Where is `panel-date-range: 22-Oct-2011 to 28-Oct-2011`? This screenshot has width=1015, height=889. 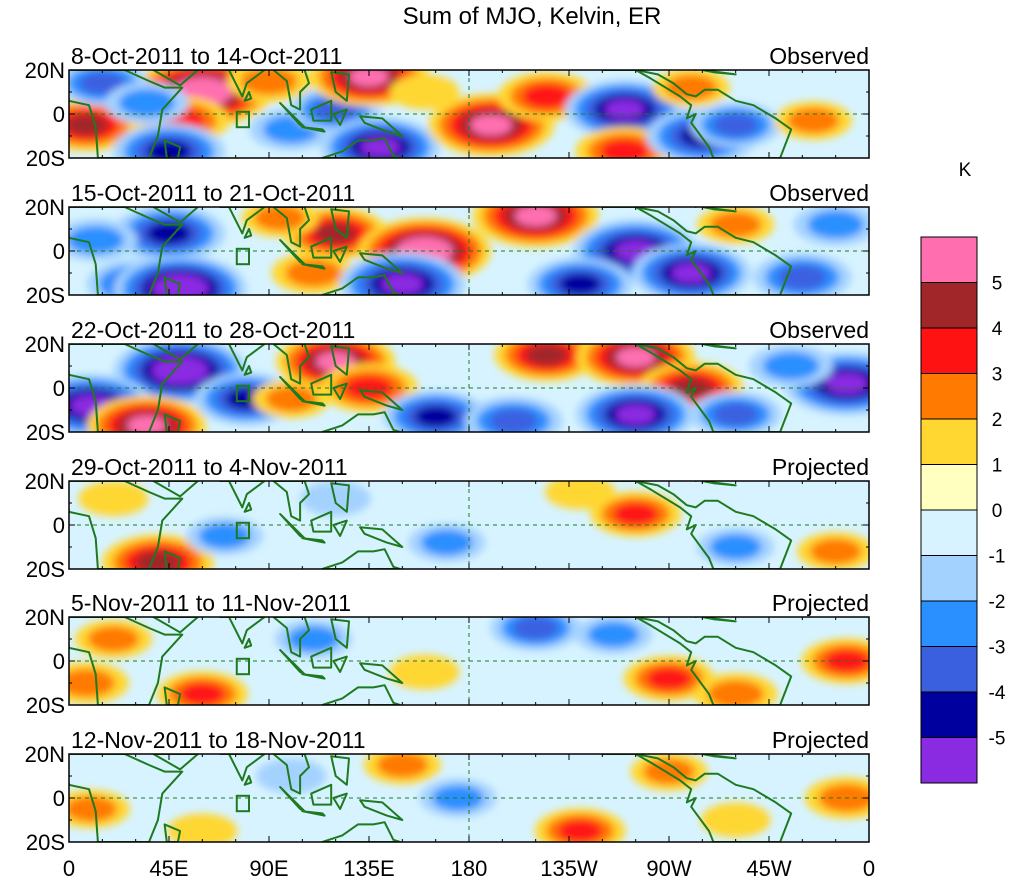
panel-date-range: 22-Oct-2011 to 28-Oct-2011 is located at coordinates (213, 330).